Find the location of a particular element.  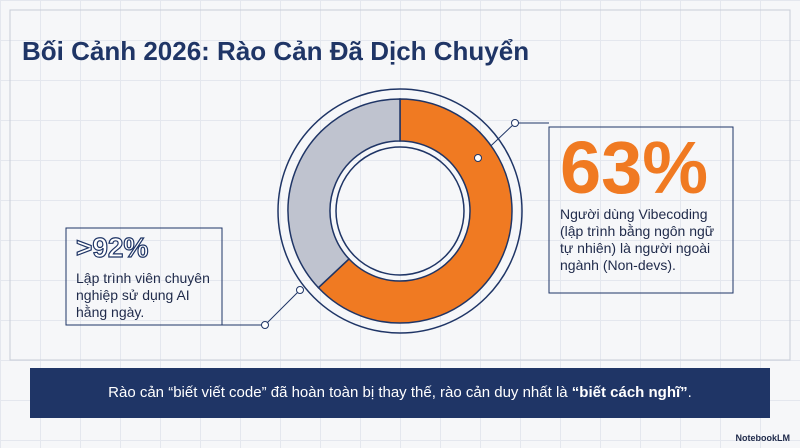

caption-emphasis: “biết cách nghĩ” is located at coordinates (629, 392).